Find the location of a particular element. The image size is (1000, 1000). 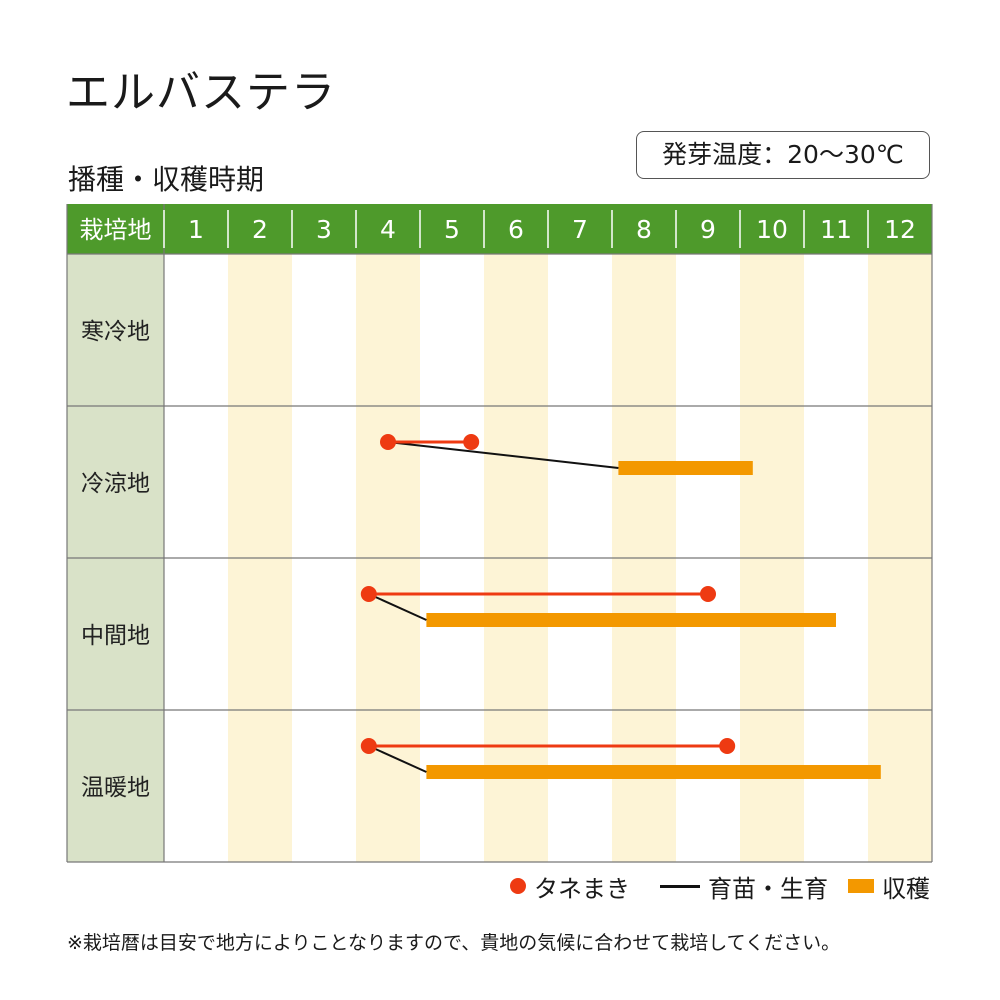

legend-nursery-label: 育苗・生育 is located at coordinates (768, 888).